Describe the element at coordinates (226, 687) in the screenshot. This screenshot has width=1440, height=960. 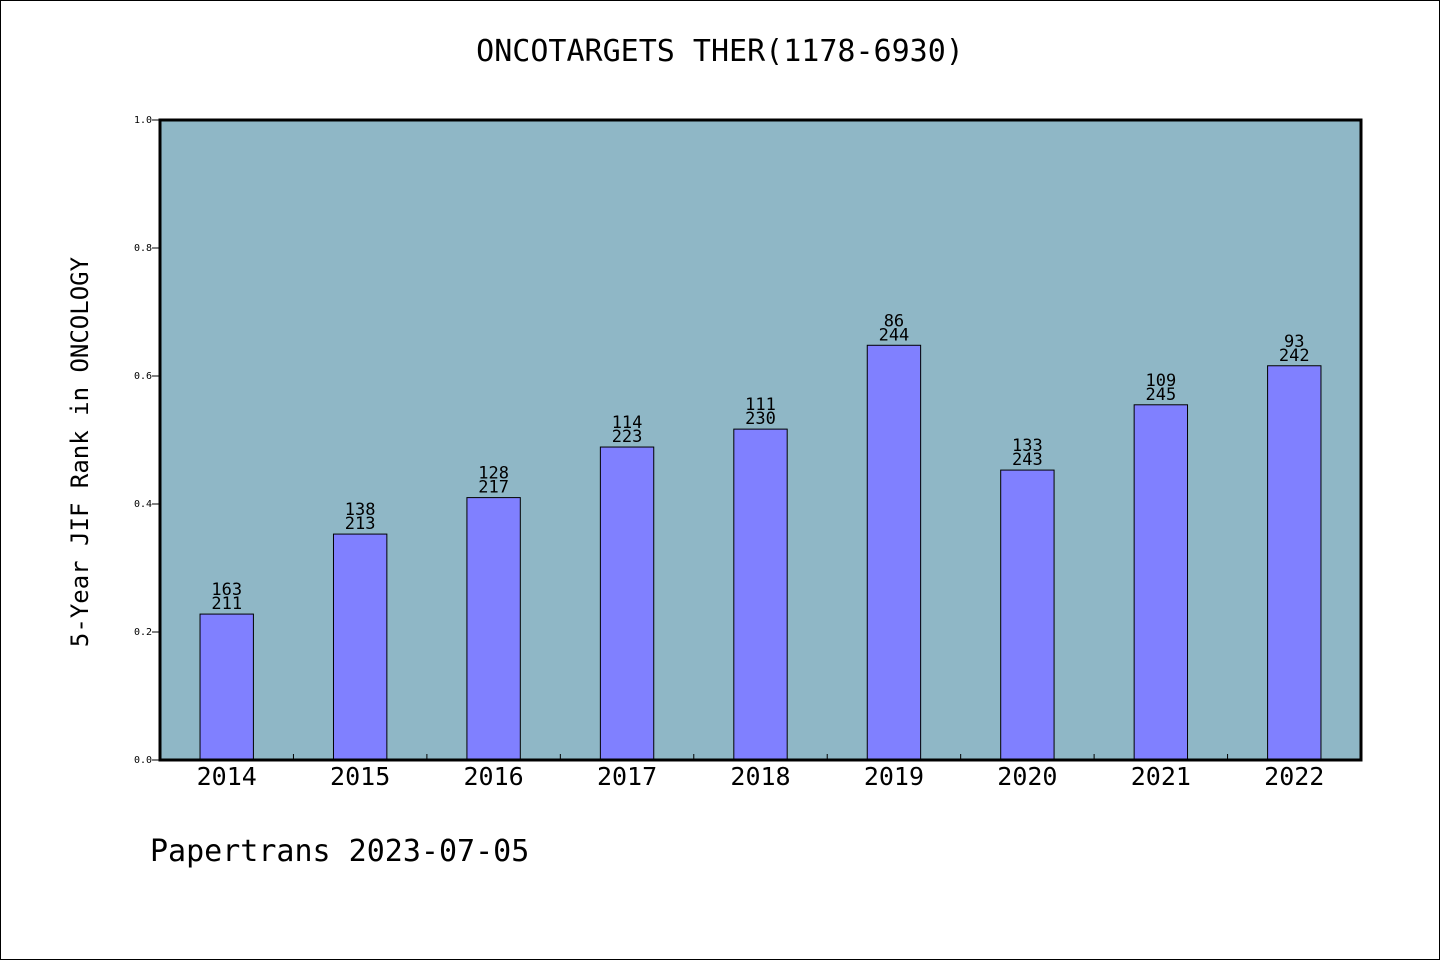
I see `bar-2014` at that location.